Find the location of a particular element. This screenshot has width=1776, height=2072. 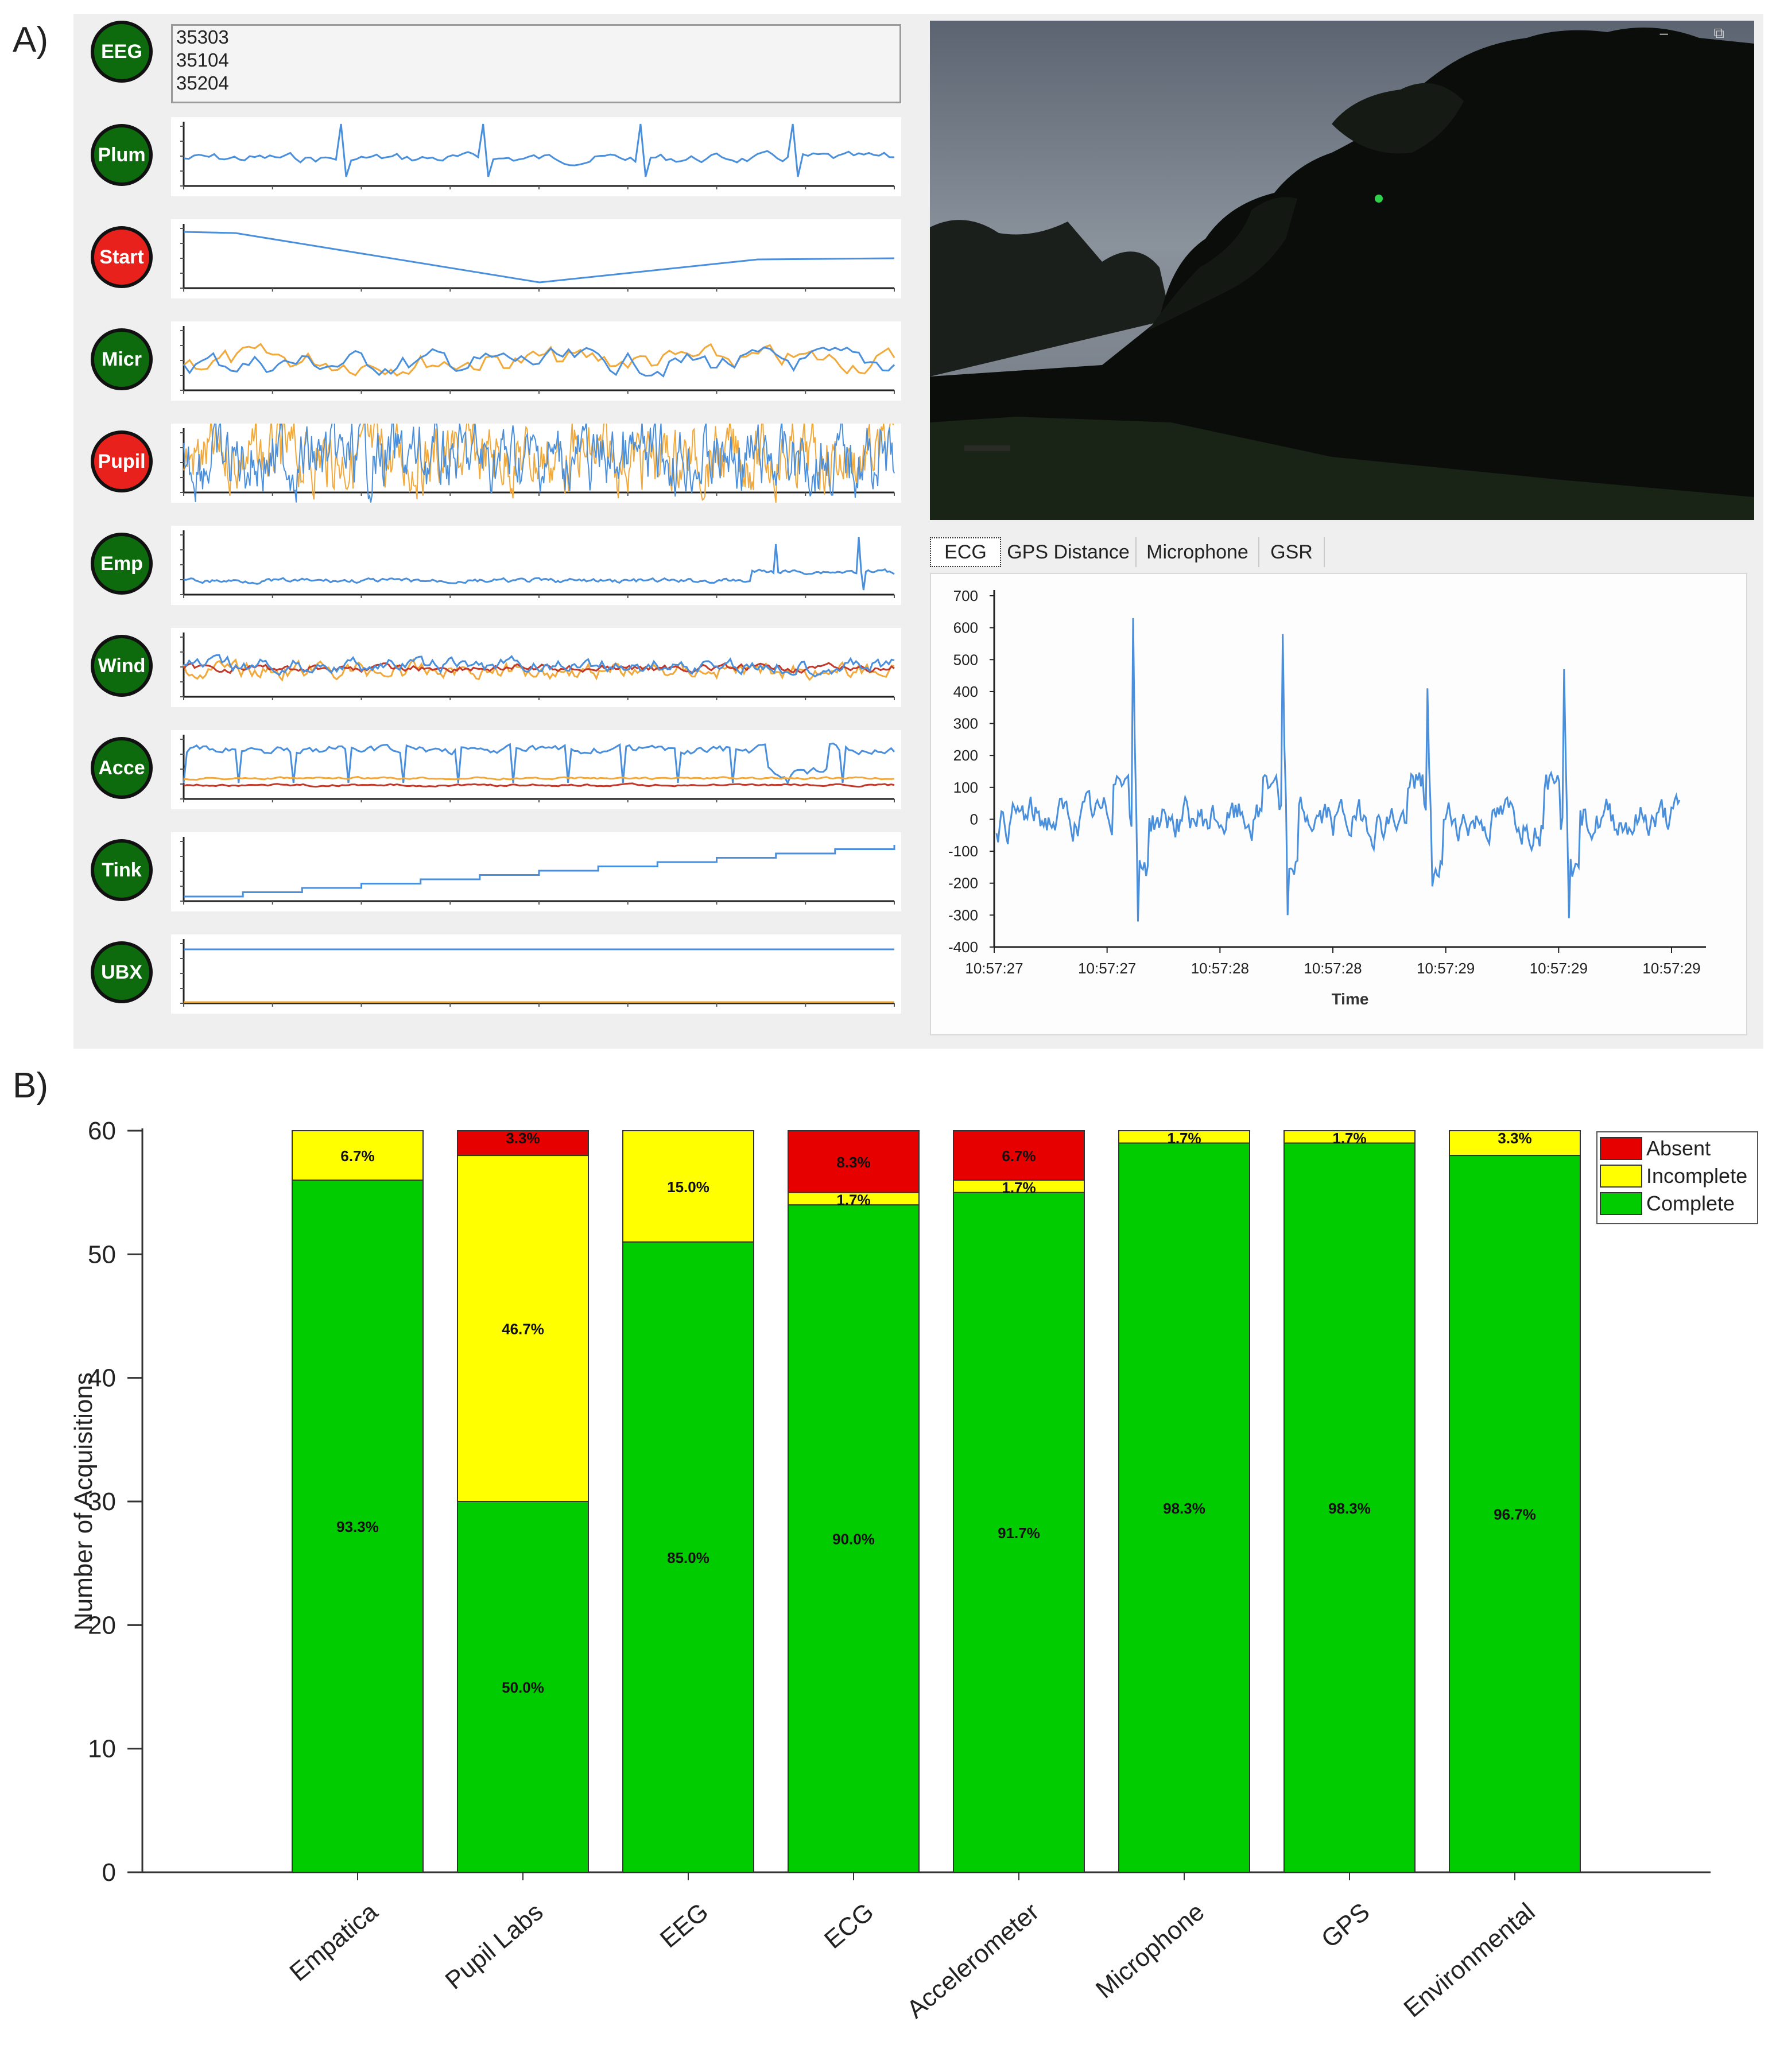

chart-y-tick-label: 60 is located at coordinates (102, 1131).